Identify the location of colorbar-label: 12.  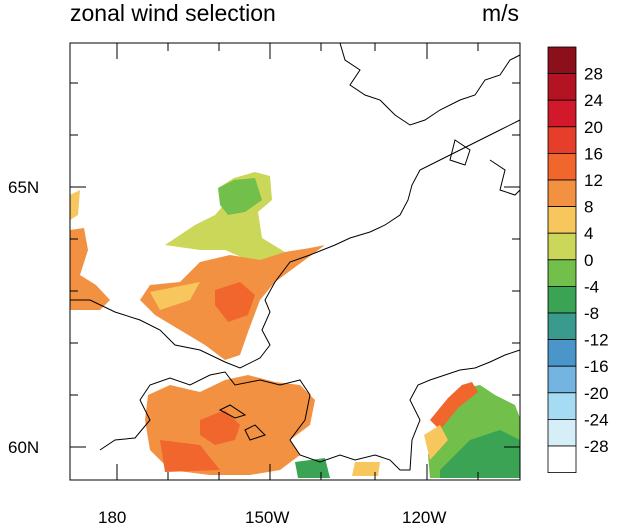
(593, 180).